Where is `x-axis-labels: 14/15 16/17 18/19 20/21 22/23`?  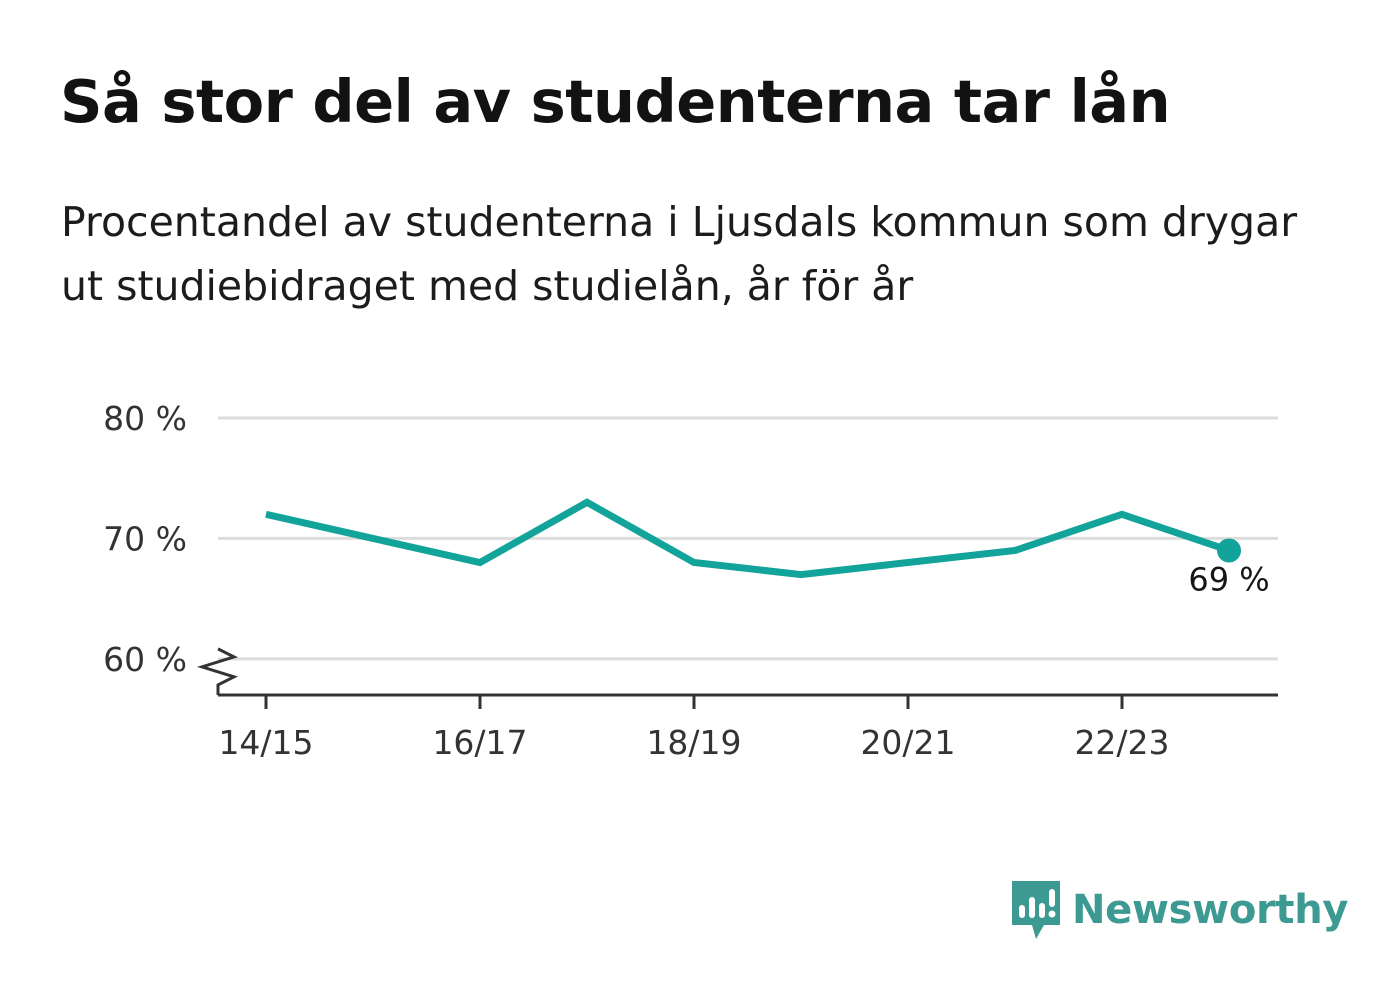 x-axis-labels: 14/15 16/17 18/19 20/21 22/23 is located at coordinates (693, 742).